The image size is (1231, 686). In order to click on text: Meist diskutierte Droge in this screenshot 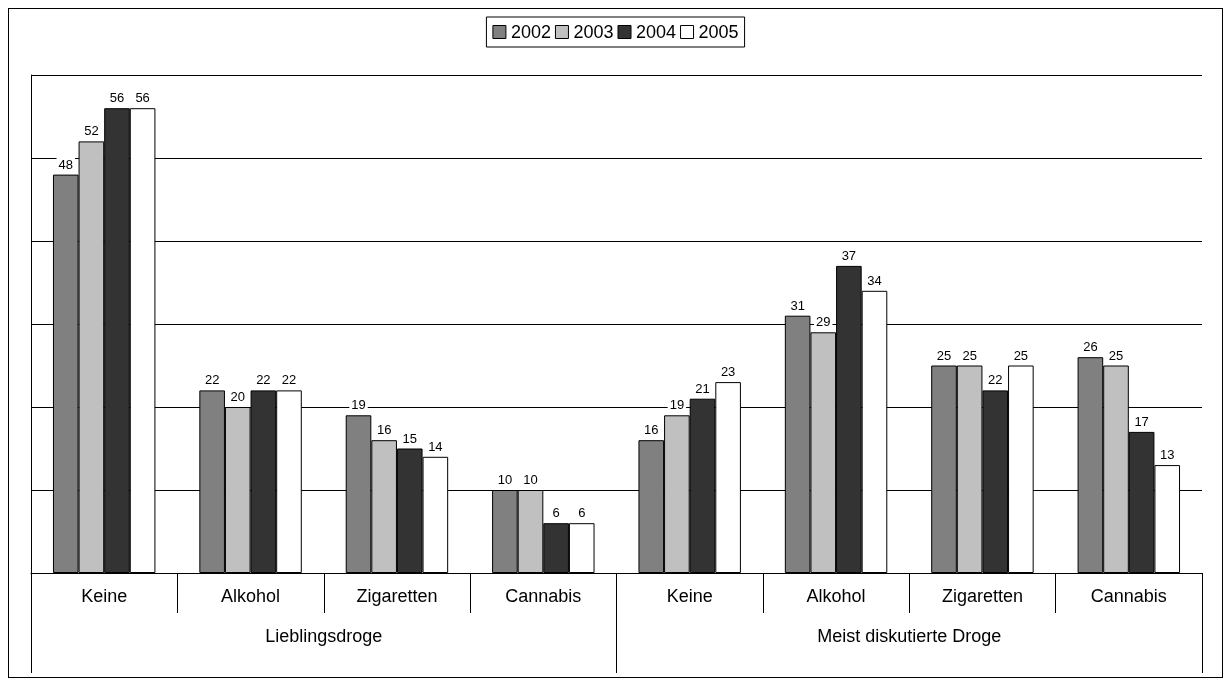, I will do `click(909, 636)`.